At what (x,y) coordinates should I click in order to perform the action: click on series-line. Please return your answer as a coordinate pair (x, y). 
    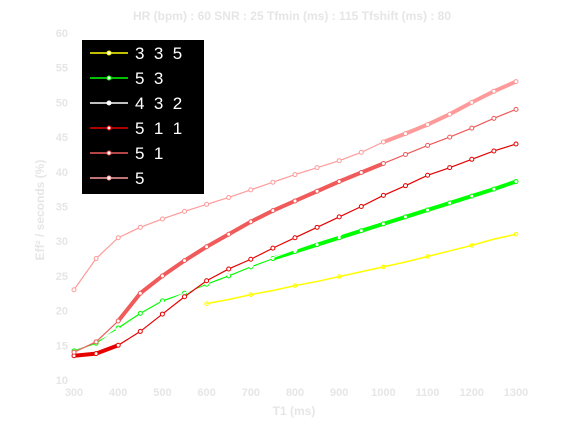
    Looking at the image, I should click on (361, 269).